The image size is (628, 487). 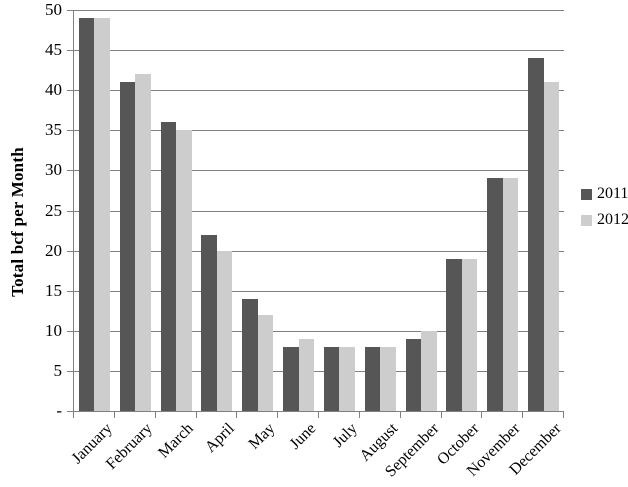 What do you see at coordinates (306, 374) in the screenshot?
I see `bar-2012-june` at bounding box center [306, 374].